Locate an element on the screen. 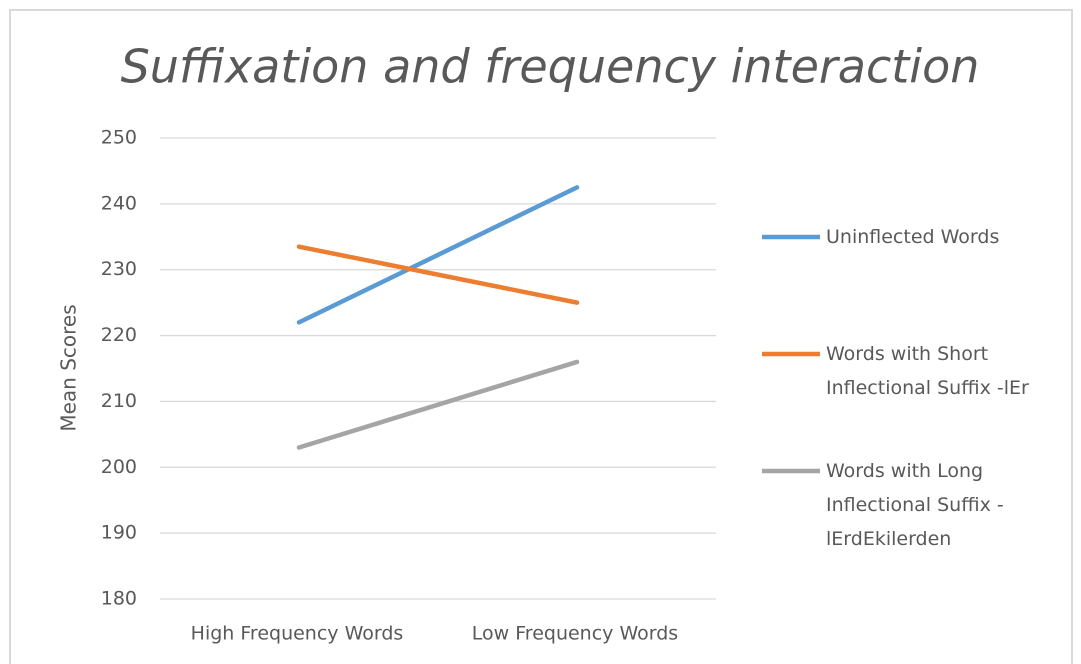  y-axis-label: Mean Scores is located at coordinates (69, 367).